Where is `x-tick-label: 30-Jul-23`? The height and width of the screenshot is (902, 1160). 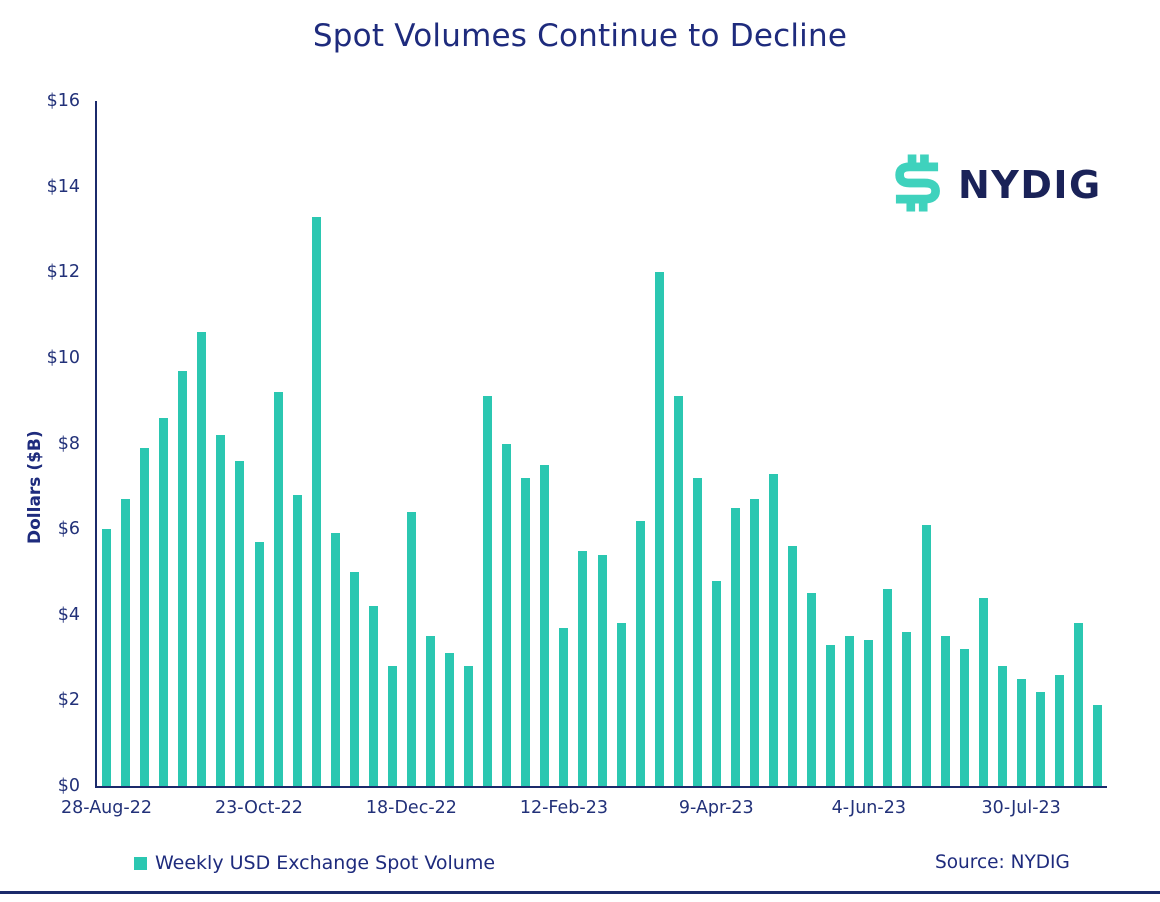
x-tick-label: 30-Jul-23 is located at coordinates (1021, 808).